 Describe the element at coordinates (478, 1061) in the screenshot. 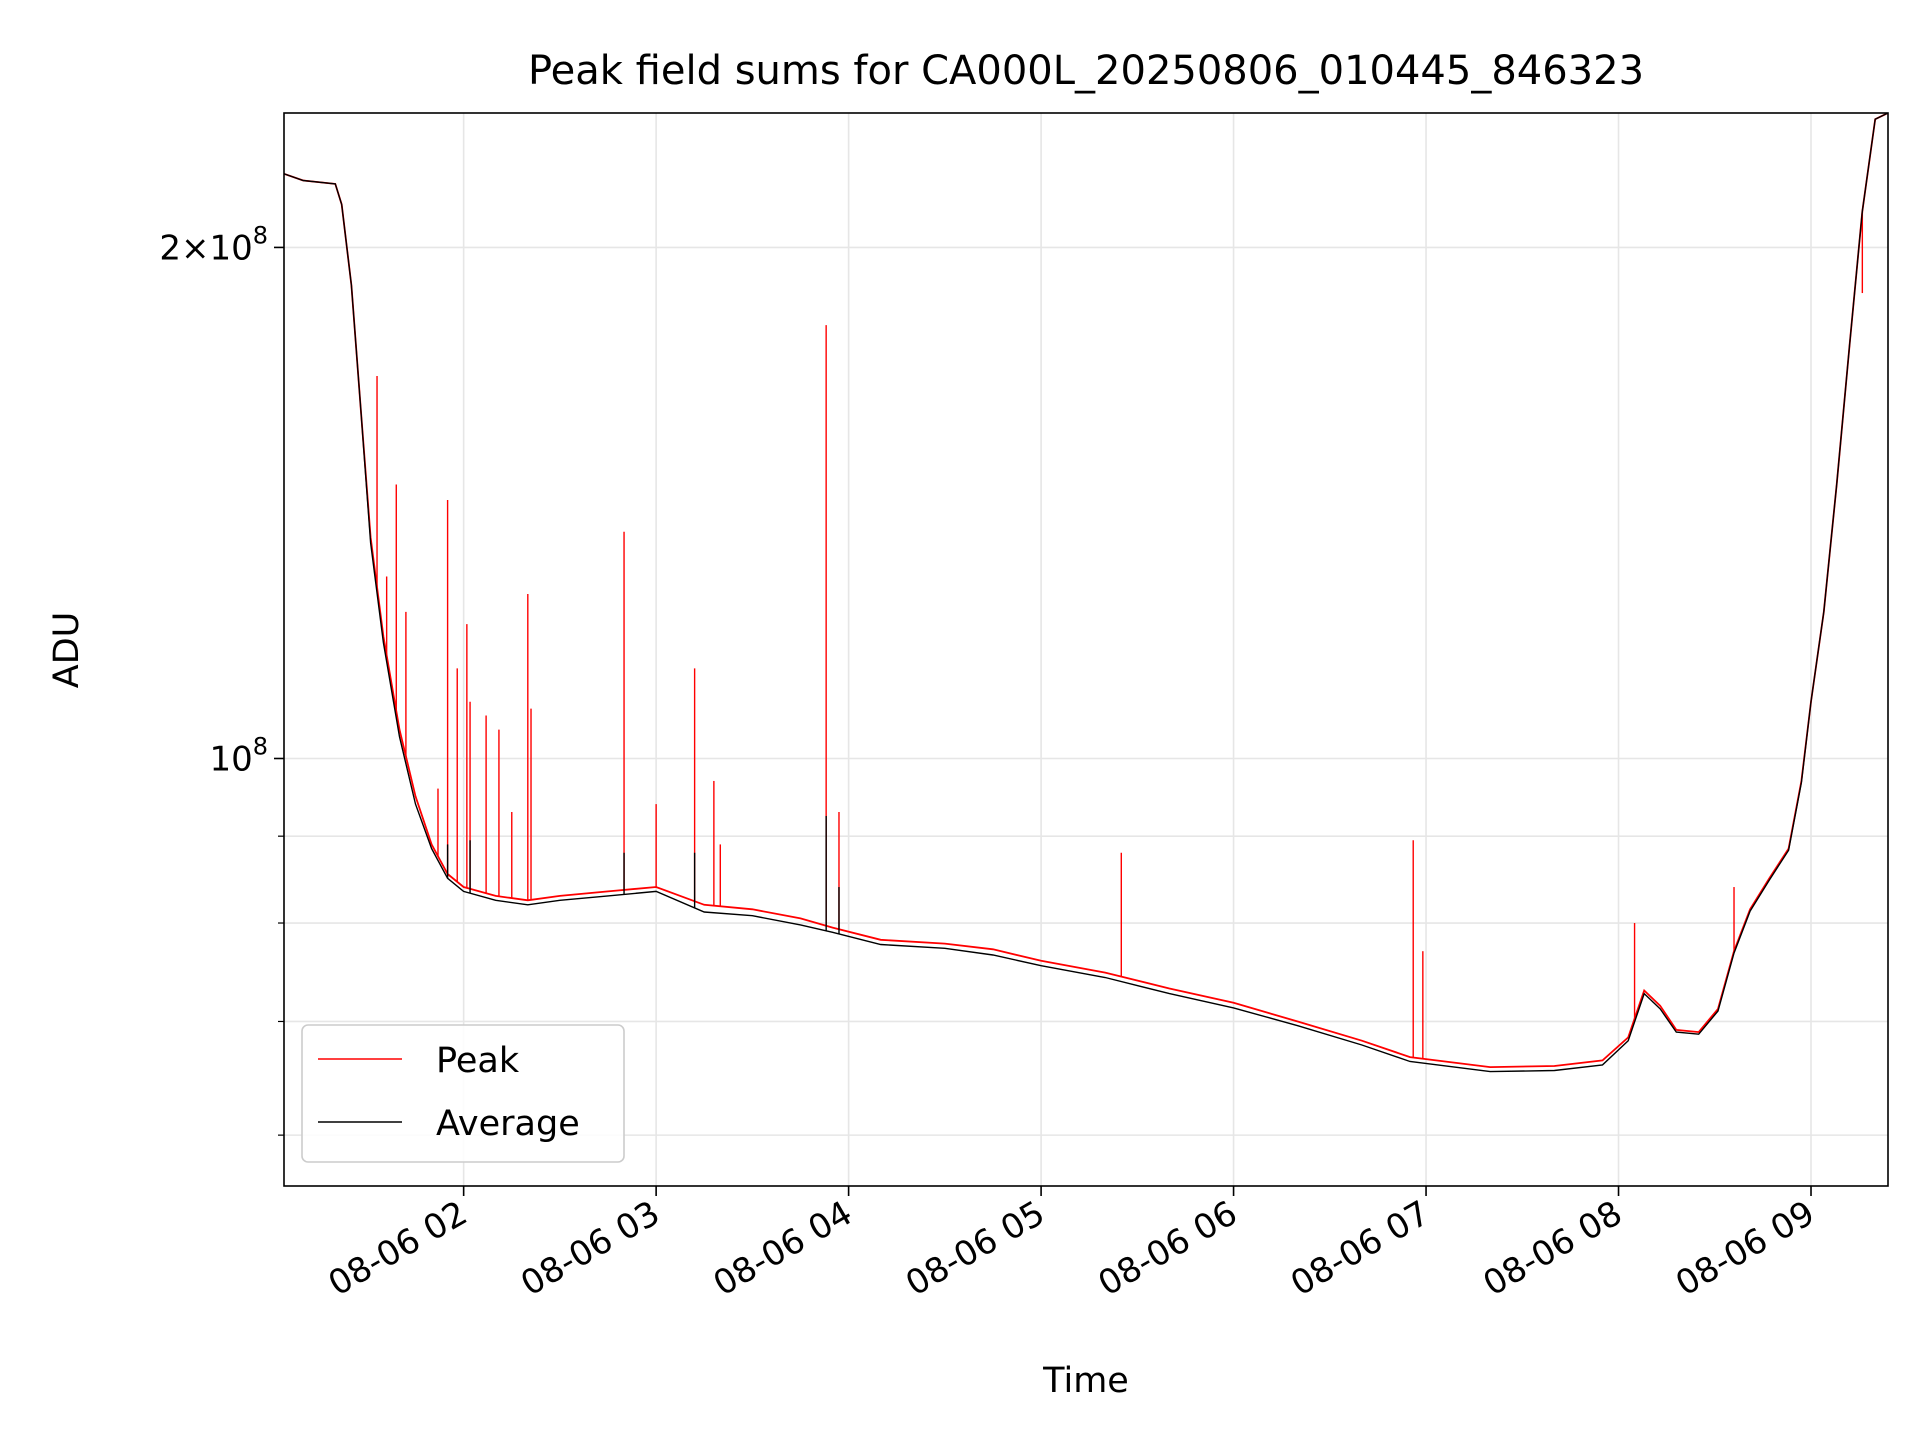

I see `legend-peak-label: Peak` at that location.